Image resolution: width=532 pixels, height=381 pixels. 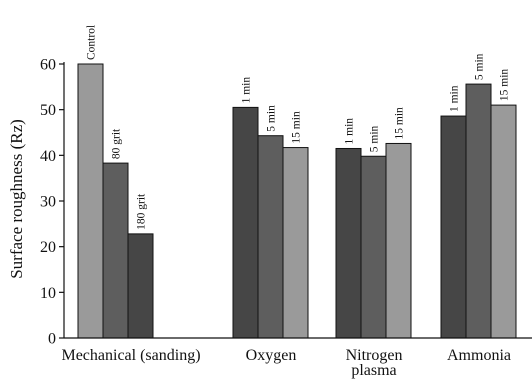 I want to click on y-tick-label: 10, so click(x=48, y=293).